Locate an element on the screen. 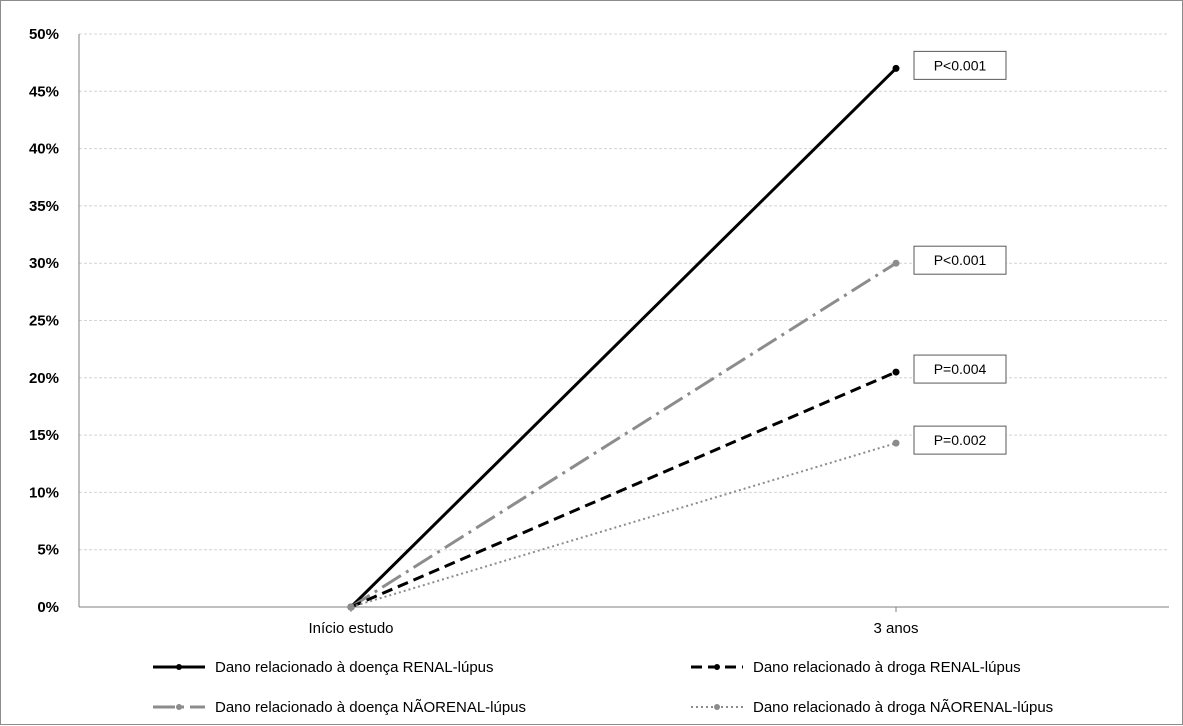 This screenshot has width=1183, height=726. legend-entry-1: Dano relacionado à doença NÃORENAL-lúpus is located at coordinates (339, 707).